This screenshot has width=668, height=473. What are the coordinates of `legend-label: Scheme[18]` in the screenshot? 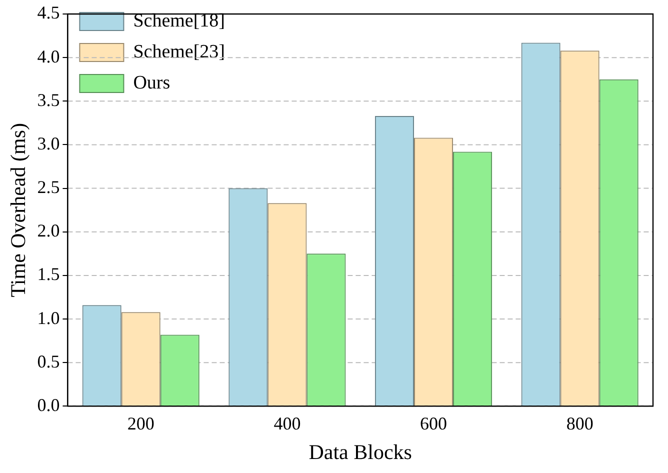 It's located at (179, 21).